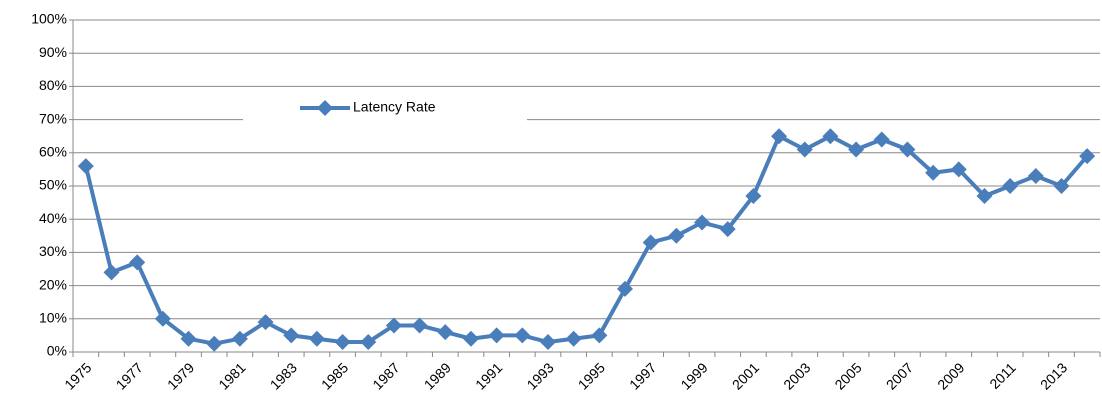 This screenshot has height=410, width=1102. What do you see at coordinates (745, 375) in the screenshot?
I see `x-tick-label: 2001` at bounding box center [745, 375].